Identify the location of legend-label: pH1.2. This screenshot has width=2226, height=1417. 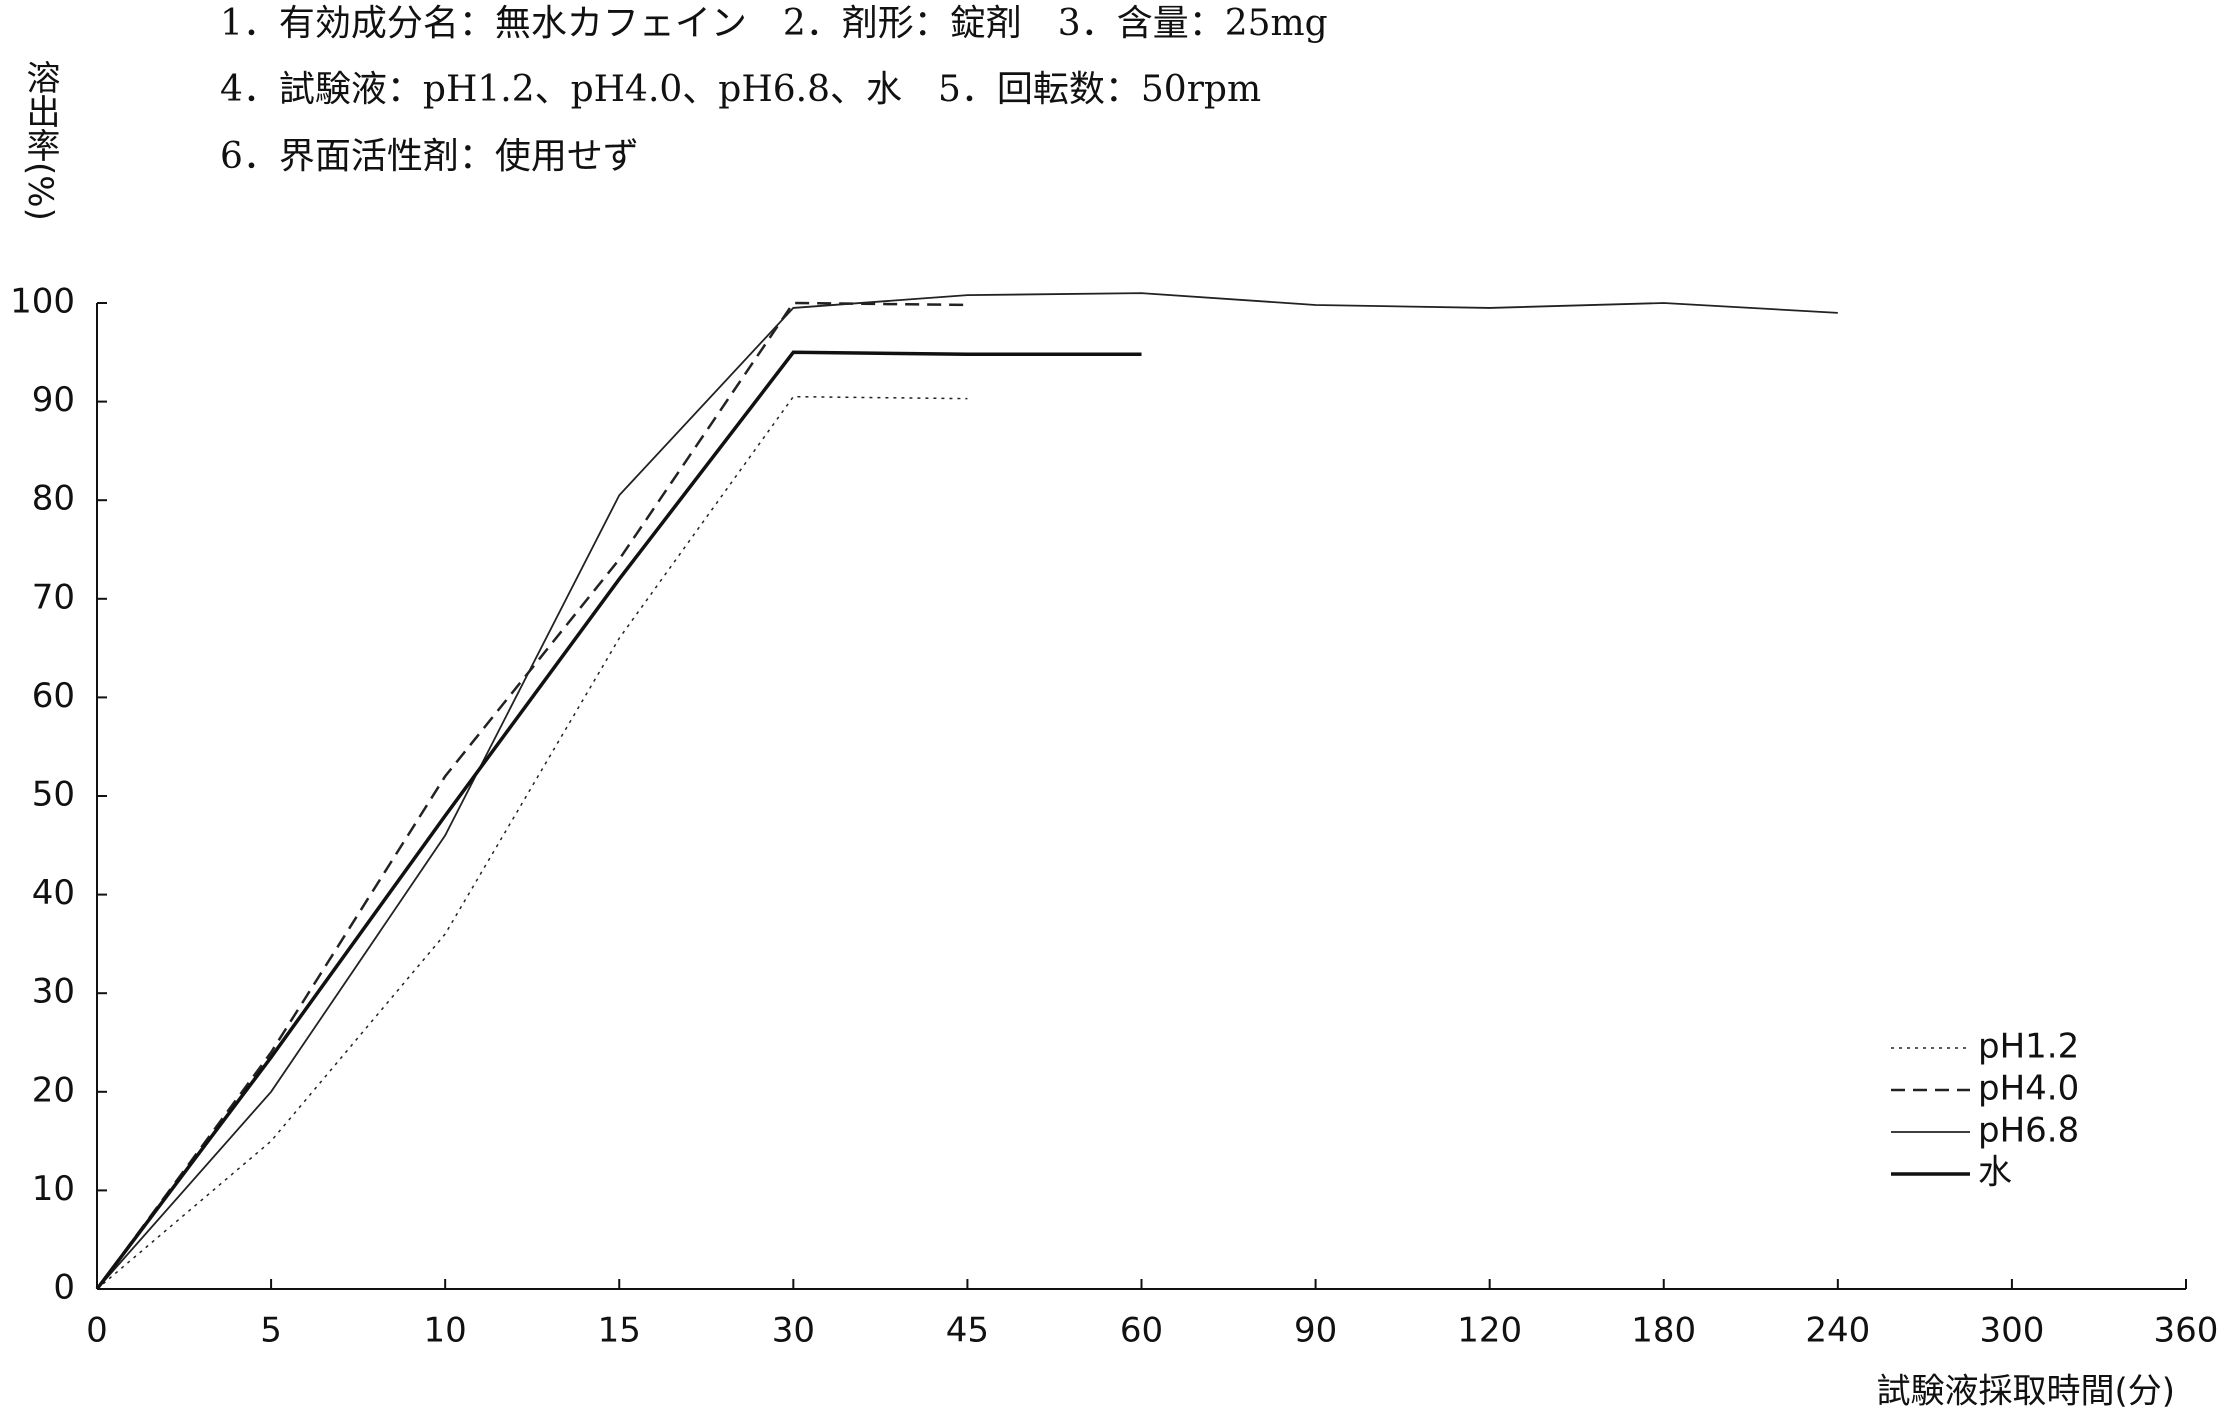
(2028, 1047).